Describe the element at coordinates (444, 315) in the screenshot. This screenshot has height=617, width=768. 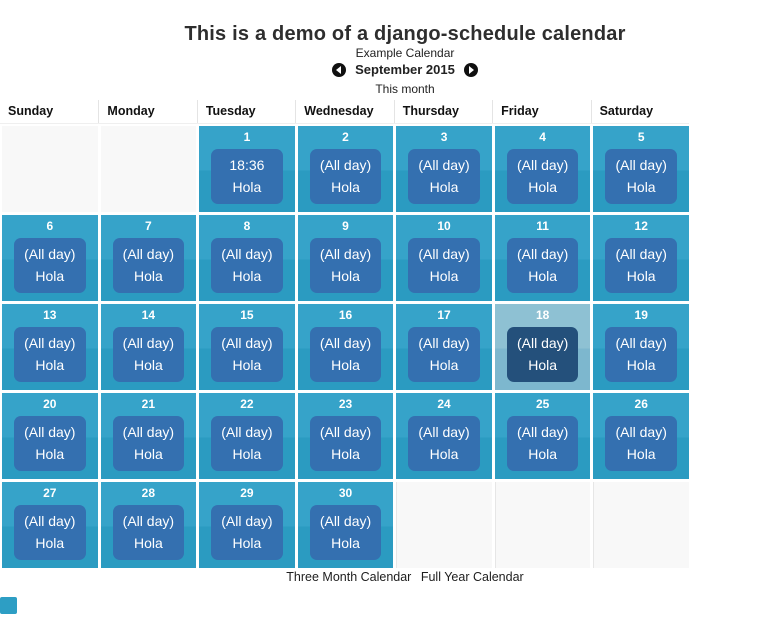
I see `day-number: 17` at that location.